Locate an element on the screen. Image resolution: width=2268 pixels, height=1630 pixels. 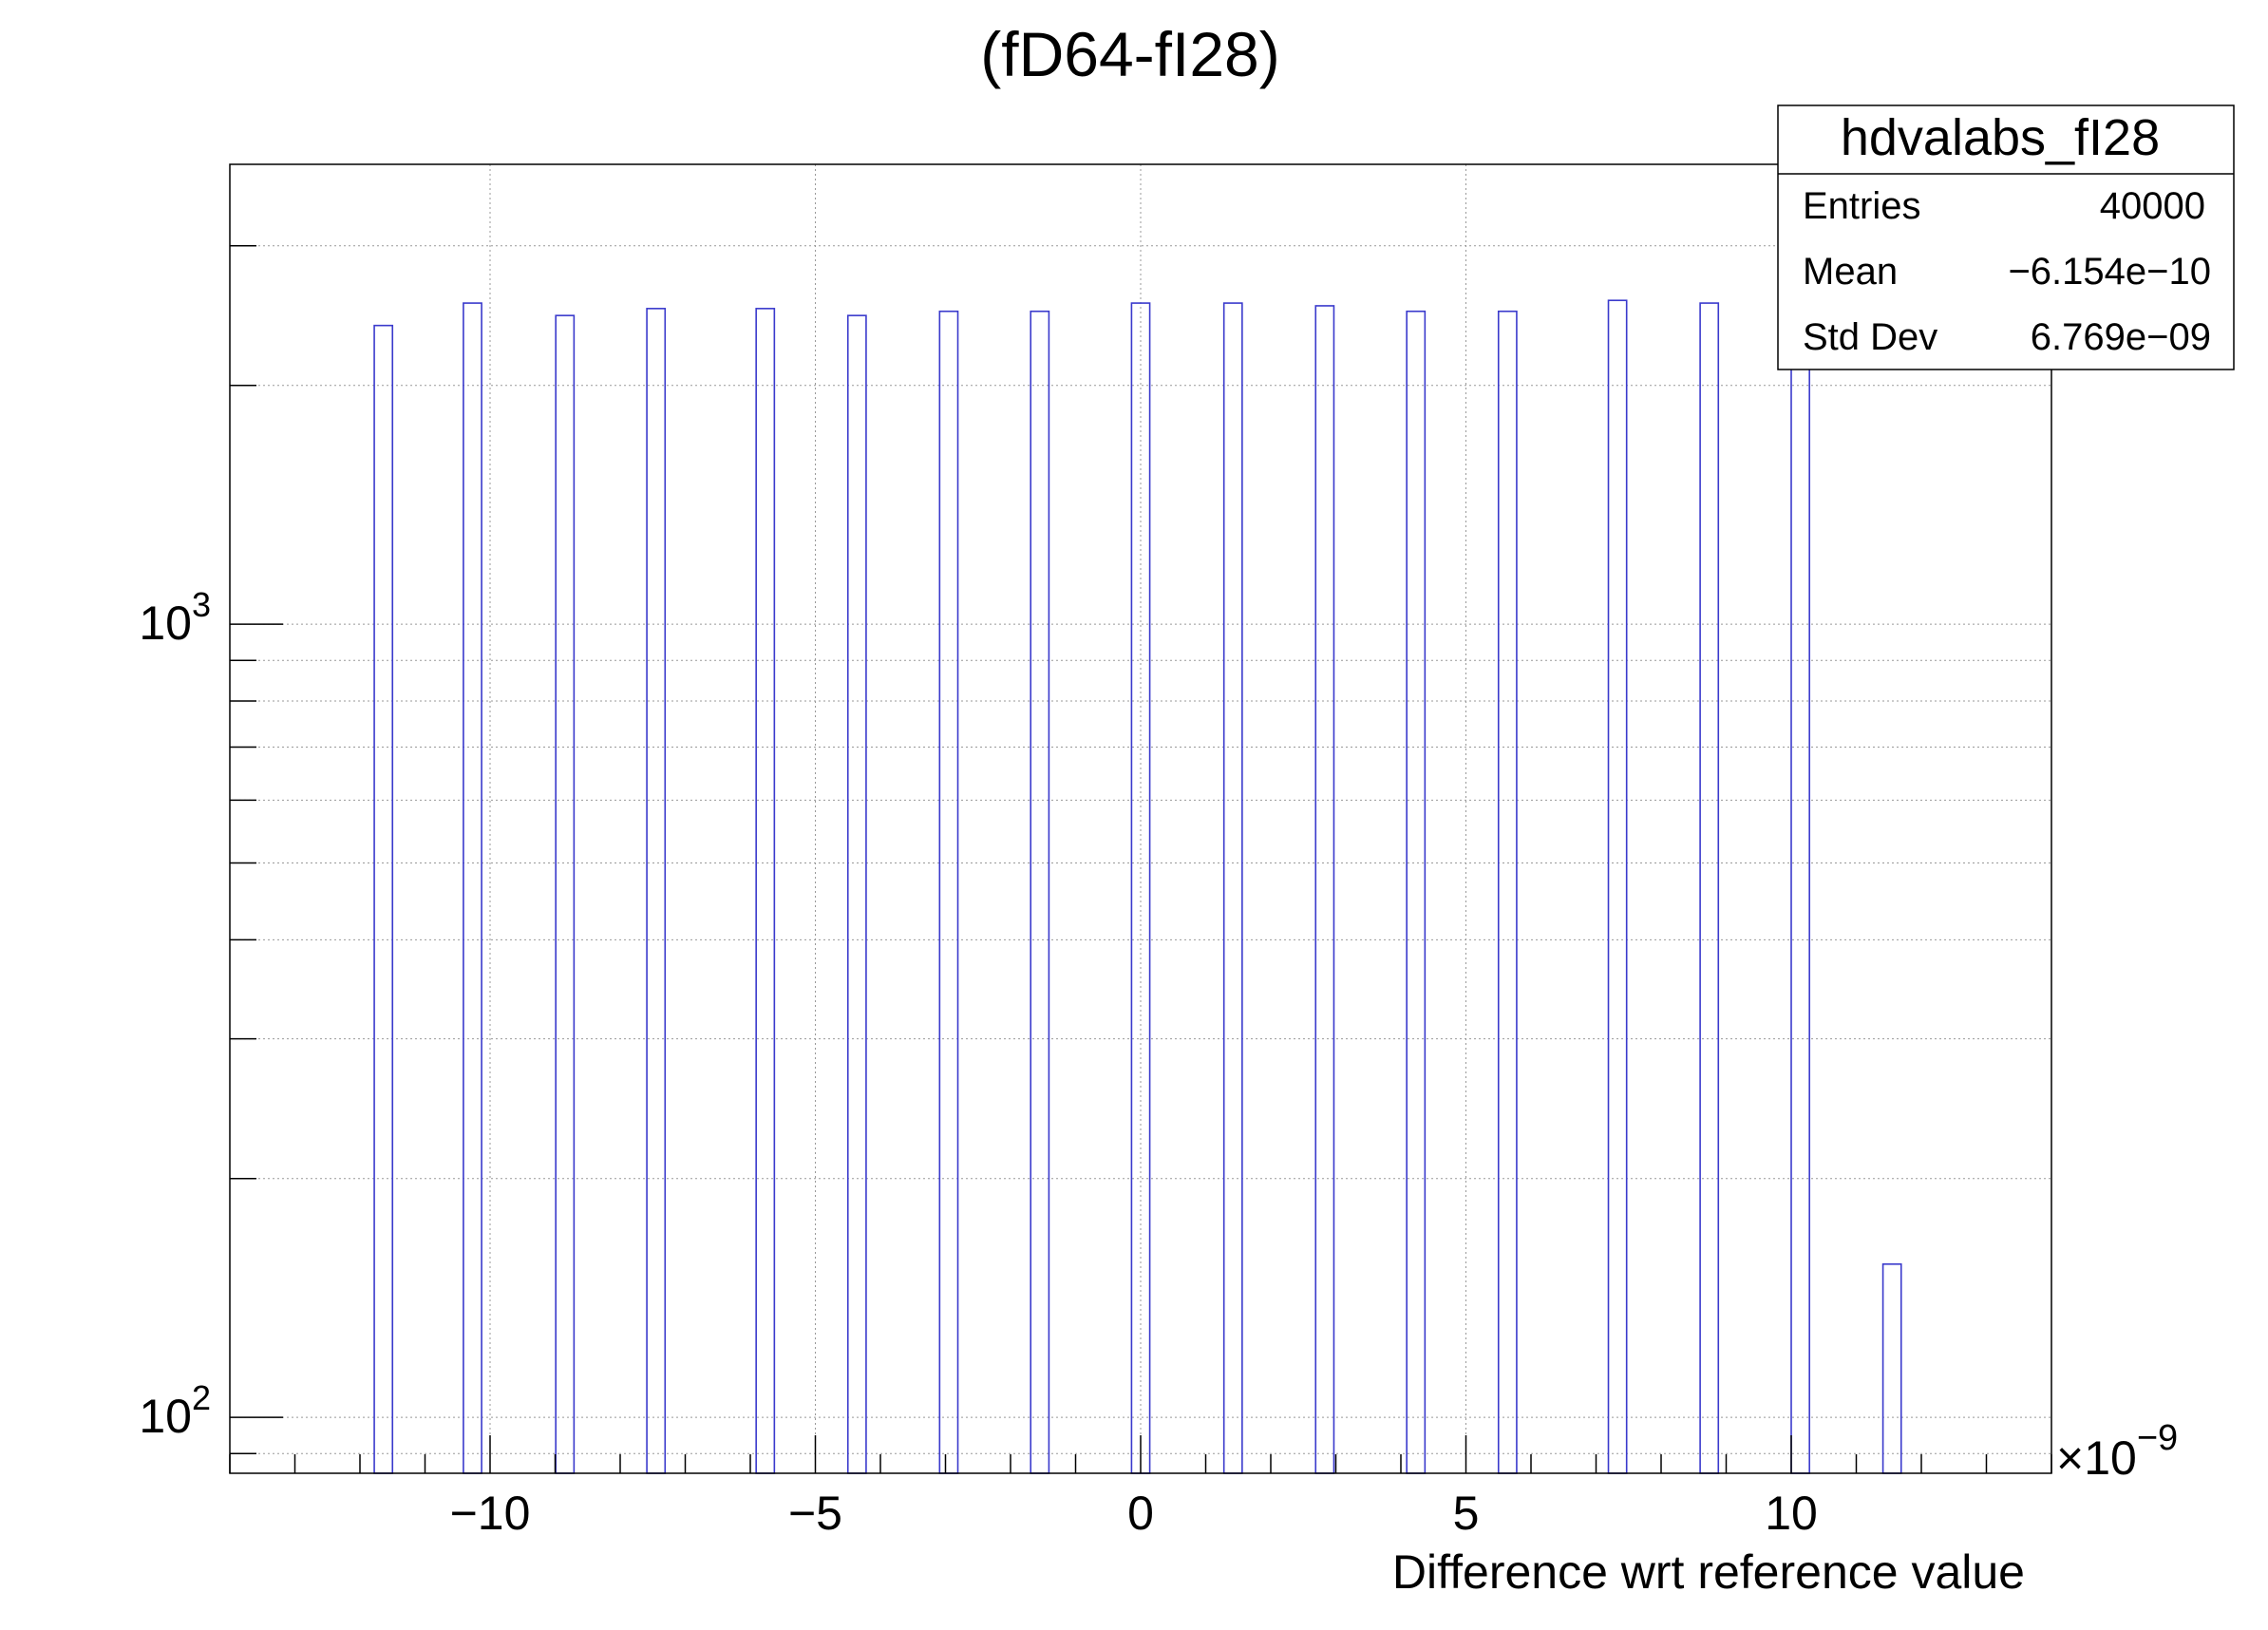
x-tick-label: 10 is located at coordinates (1792, 1513).